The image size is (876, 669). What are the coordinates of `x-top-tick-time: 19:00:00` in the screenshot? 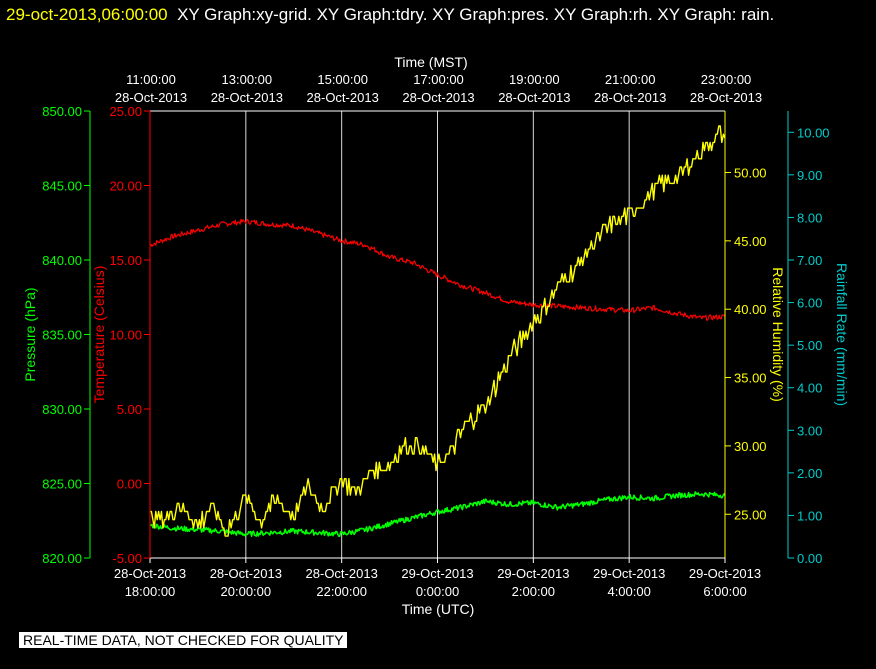 It's located at (534, 79).